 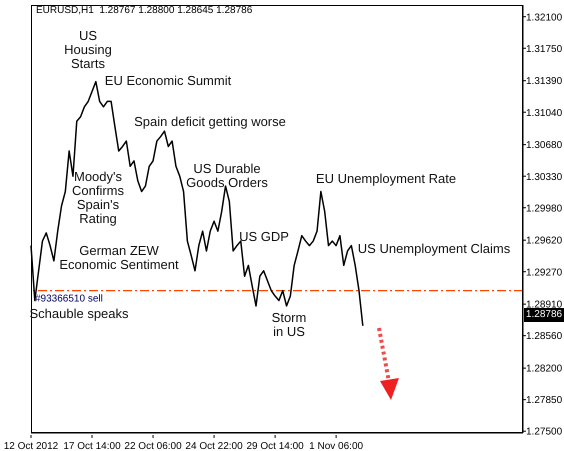 I want to click on y-tick-label: 1.27850, so click(x=544, y=400).